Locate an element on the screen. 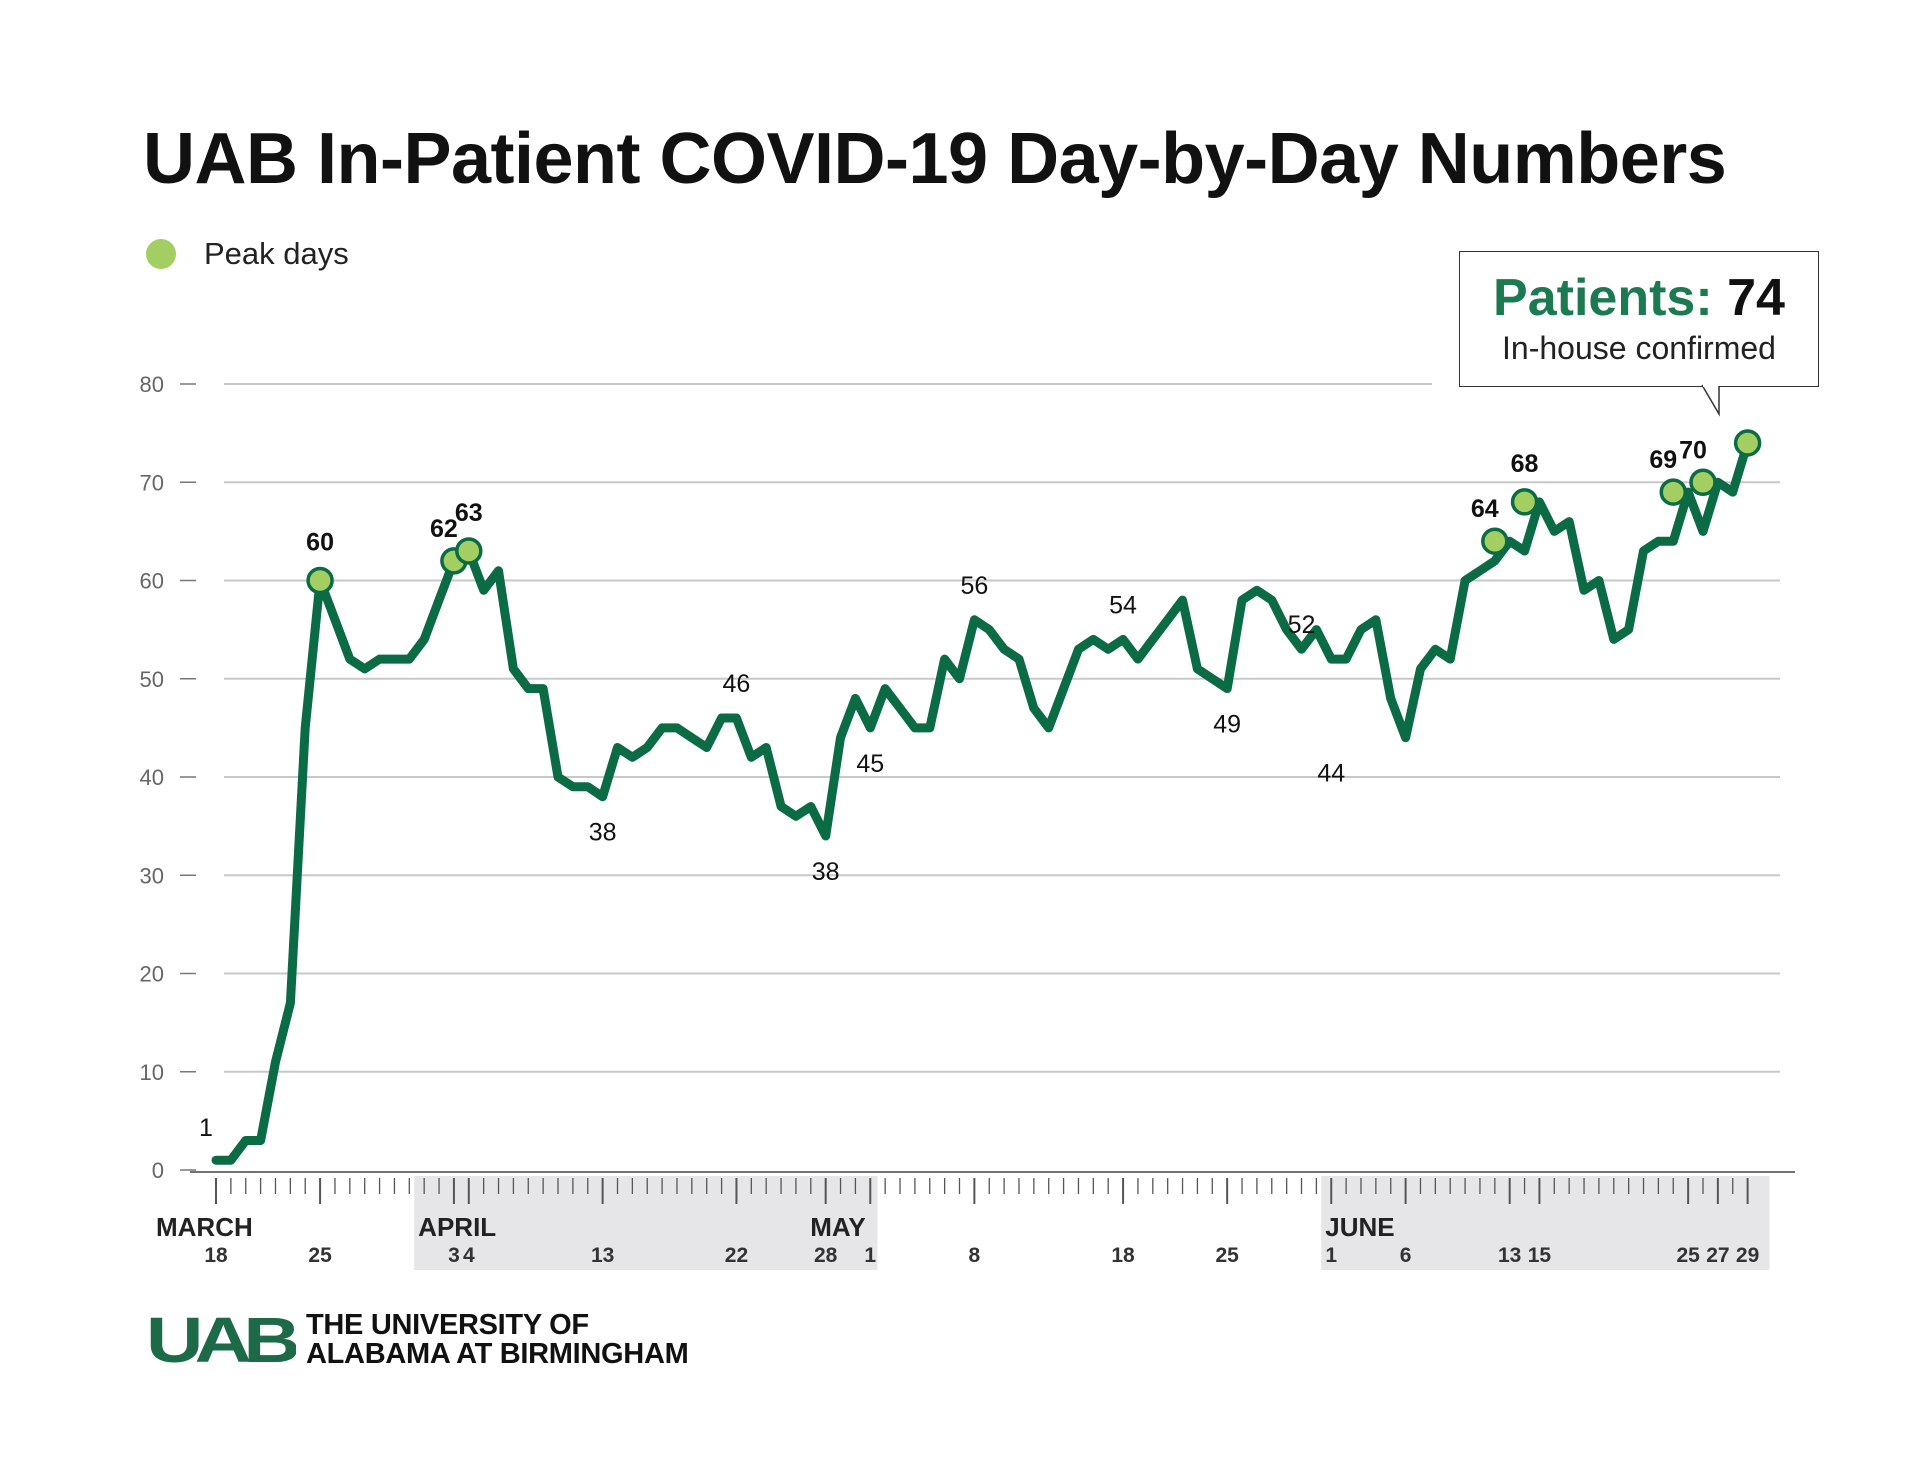  legend-label: Peak days is located at coordinates (276, 253).